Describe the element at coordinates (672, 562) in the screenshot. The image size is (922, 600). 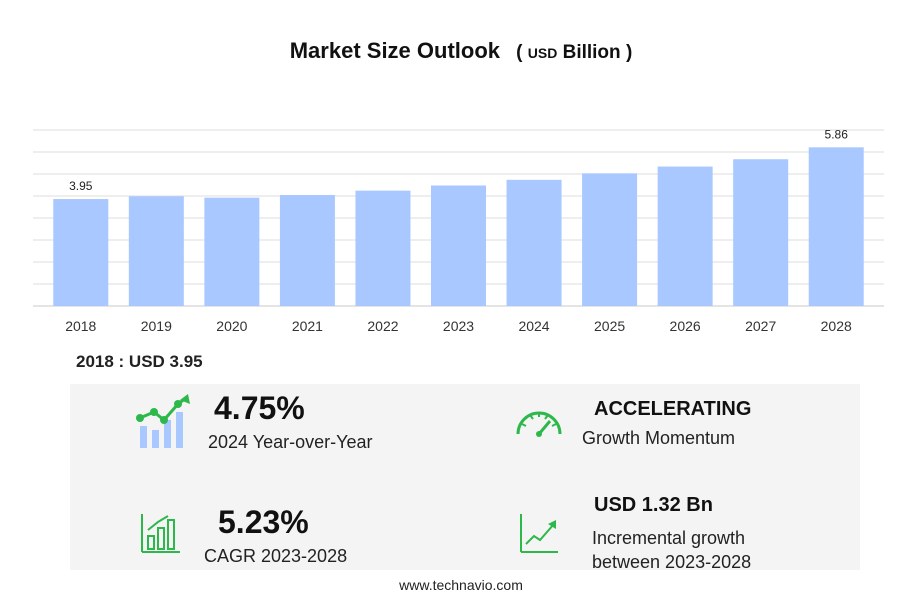
I see `incremental-label-line2: between 2023-2028` at that location.